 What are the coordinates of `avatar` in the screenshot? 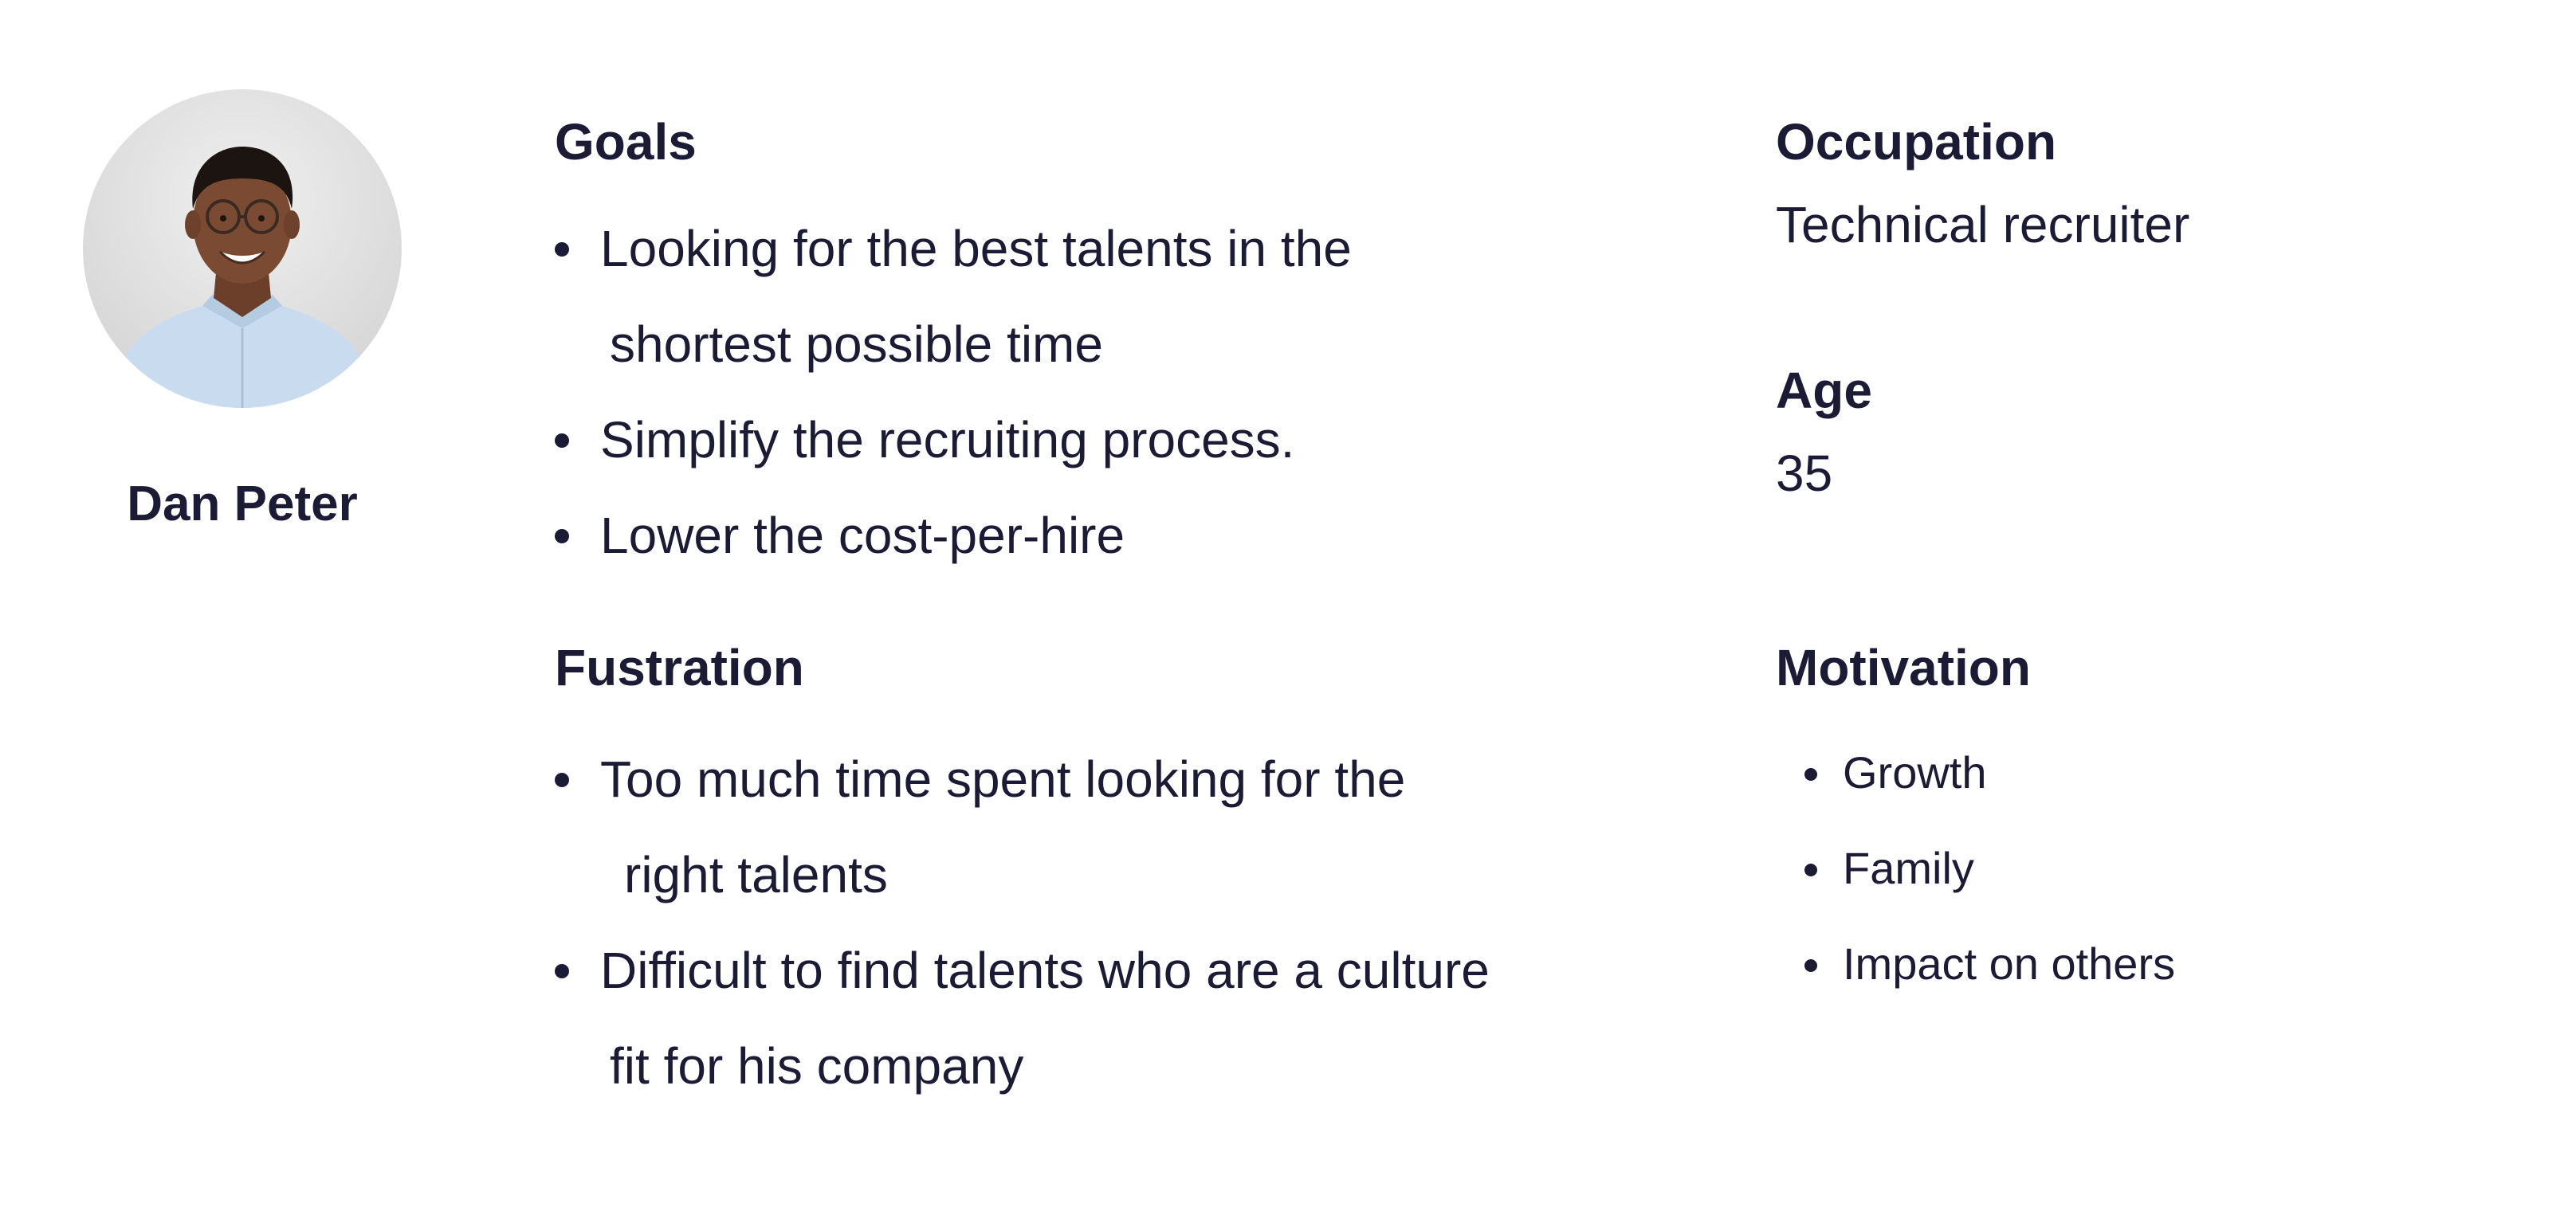 It's located at (242, 248).